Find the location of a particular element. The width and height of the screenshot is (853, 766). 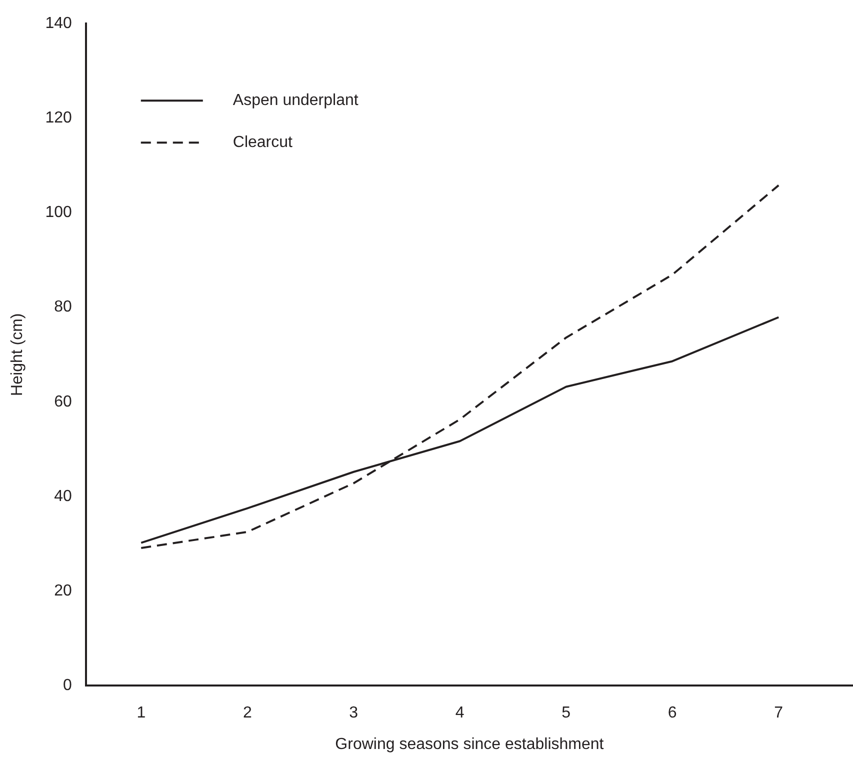

y-tick-label: 120 is located at coordinates (58, 118).